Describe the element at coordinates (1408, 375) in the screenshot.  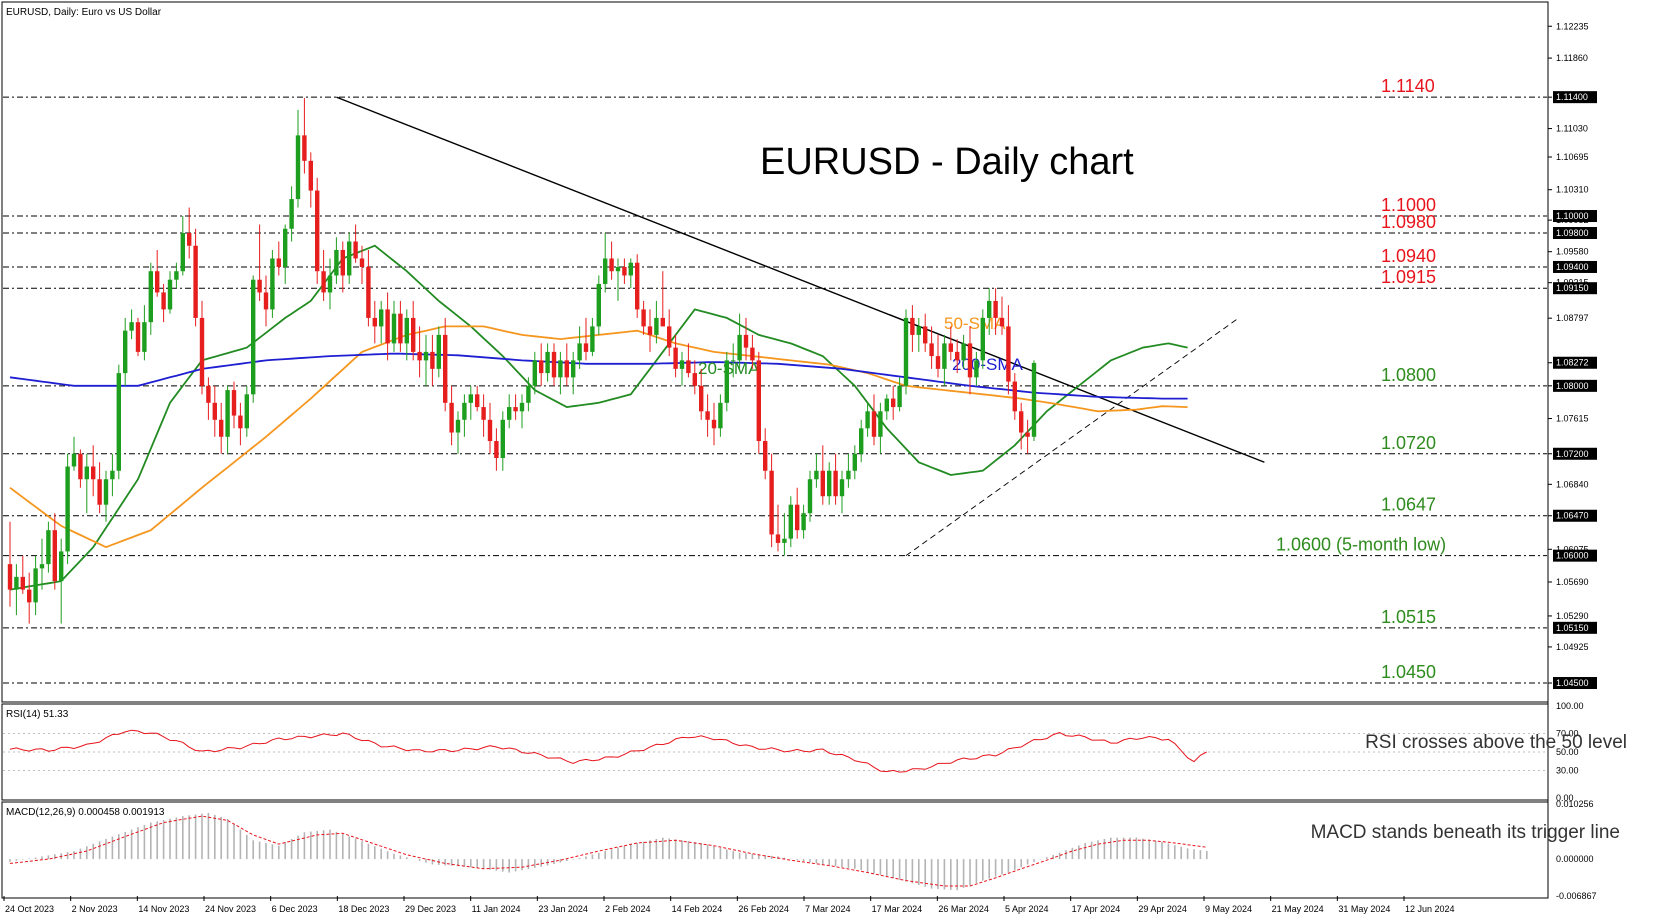
I see `level-label: 1.0800` at that location.